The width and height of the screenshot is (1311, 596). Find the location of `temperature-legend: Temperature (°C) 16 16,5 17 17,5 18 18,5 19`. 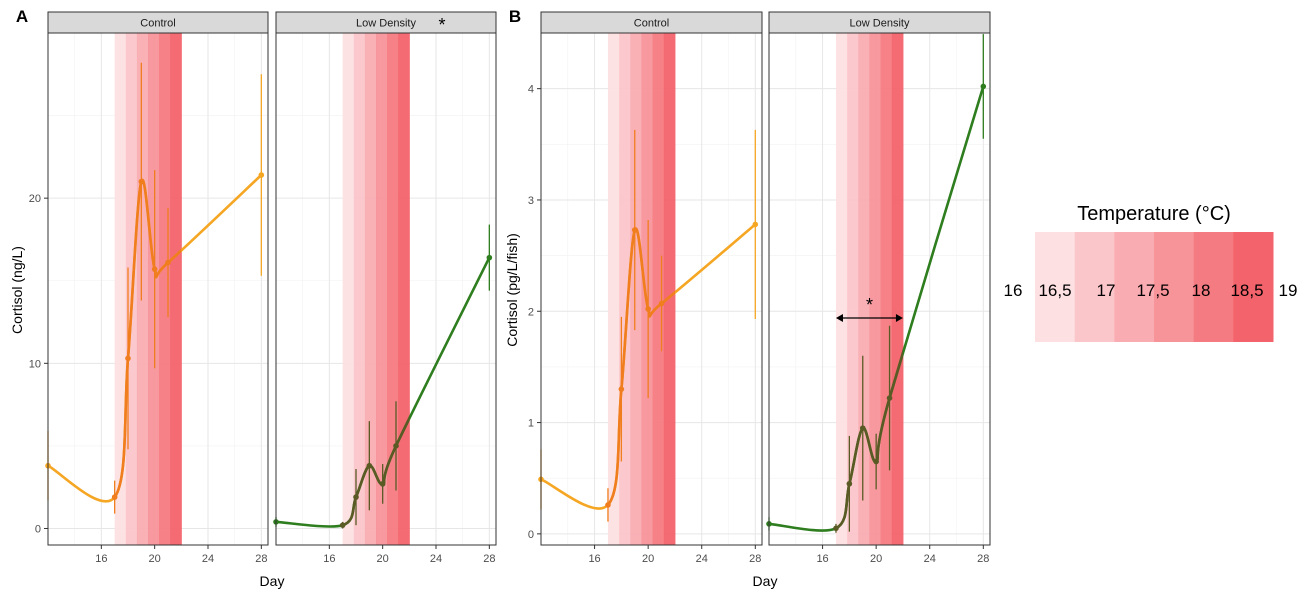

temperature-legend: Temperature (°C) 16 16,5 17 17,5 18 18,5 19 is located at coordinates (1151, 272).